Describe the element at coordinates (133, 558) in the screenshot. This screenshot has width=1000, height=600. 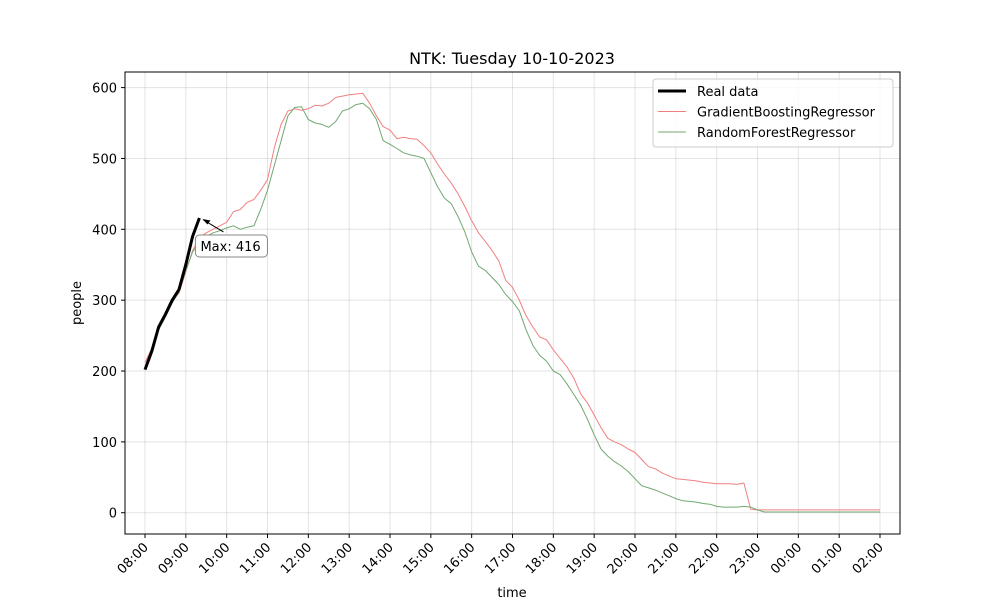
I see `x-tick-label: 08:00` at that location.